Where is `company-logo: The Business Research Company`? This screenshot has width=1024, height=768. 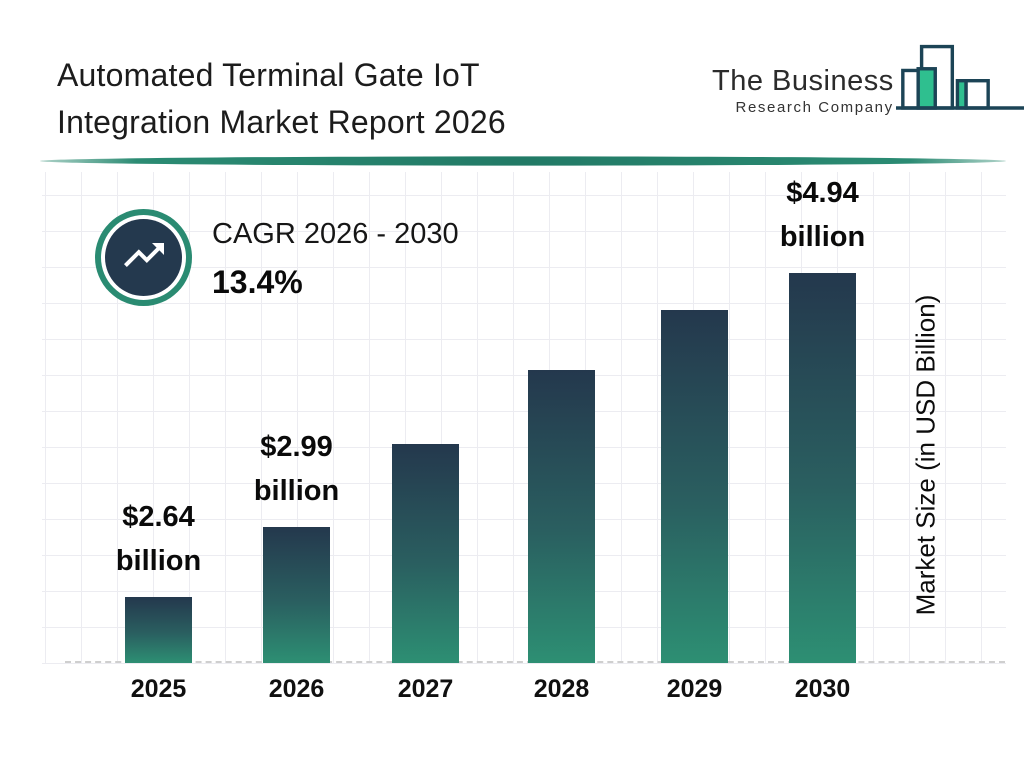
company-logo: The Business Research Company is located at coordinates (868, 82).